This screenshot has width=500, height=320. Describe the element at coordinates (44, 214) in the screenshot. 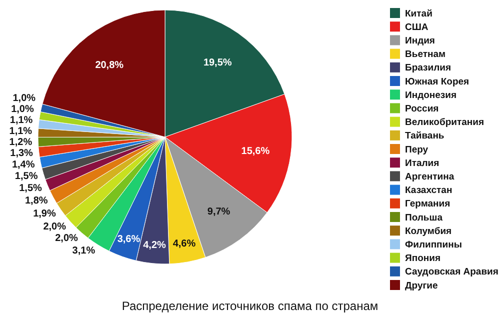

I see `data-label: 1,9%` at that location.